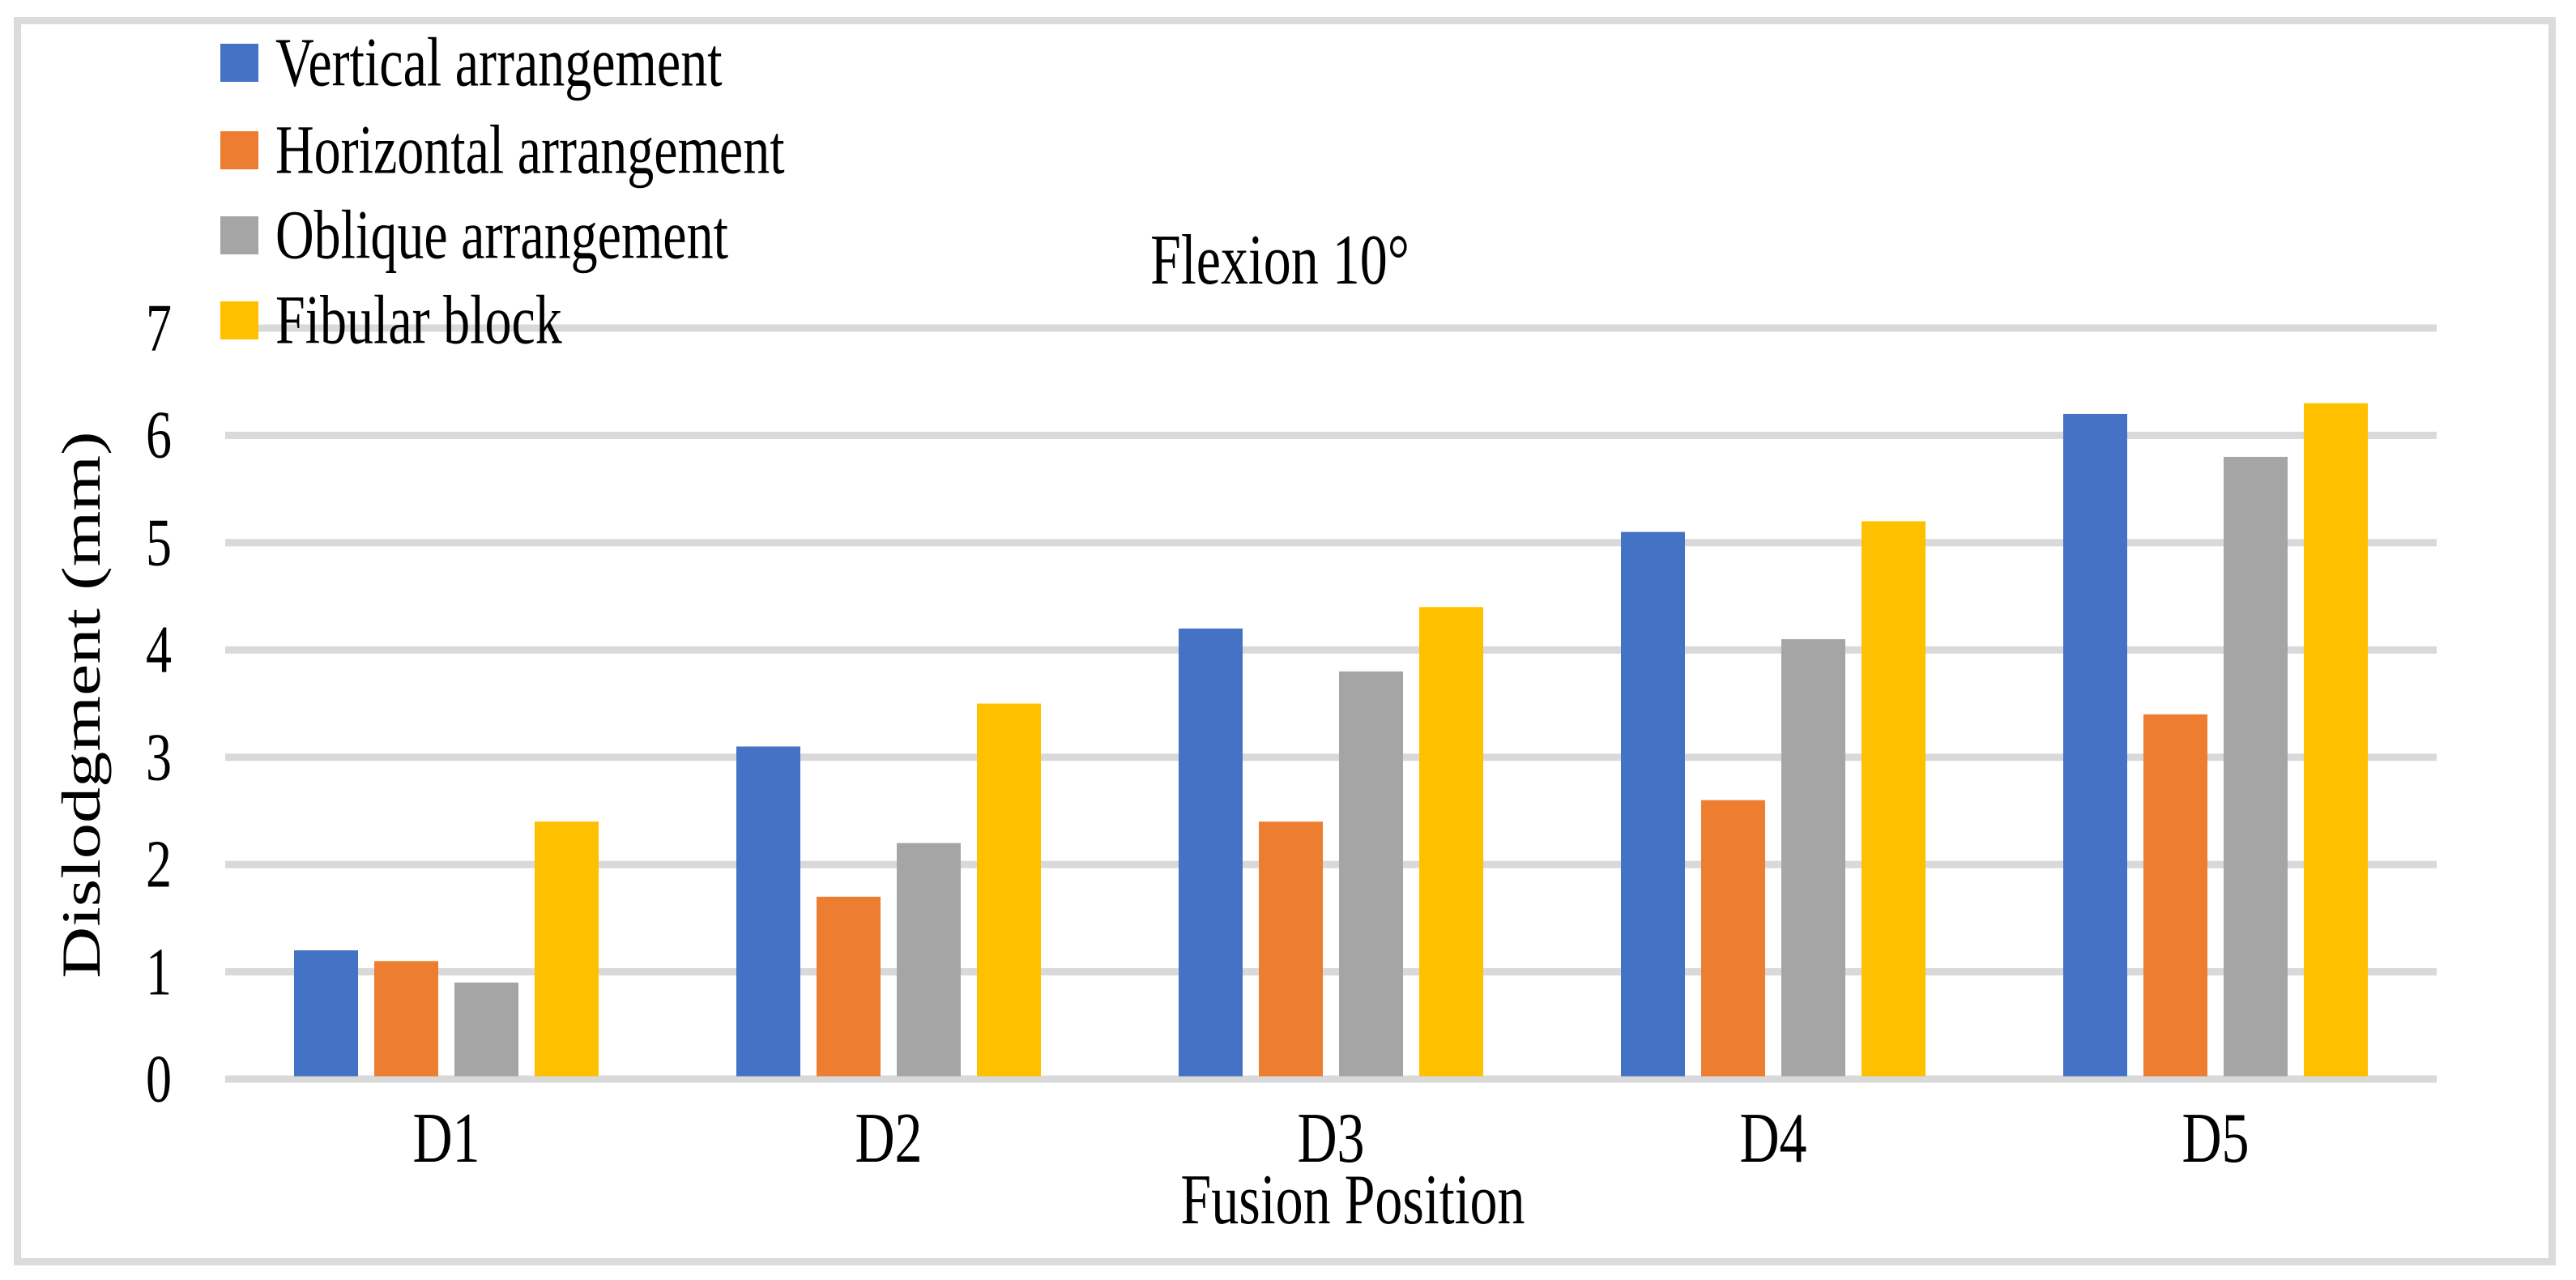 The height and width of the screenshot is (1280, 2576). I want to click on bar-D4-fibular-block, so click(1894, 799).